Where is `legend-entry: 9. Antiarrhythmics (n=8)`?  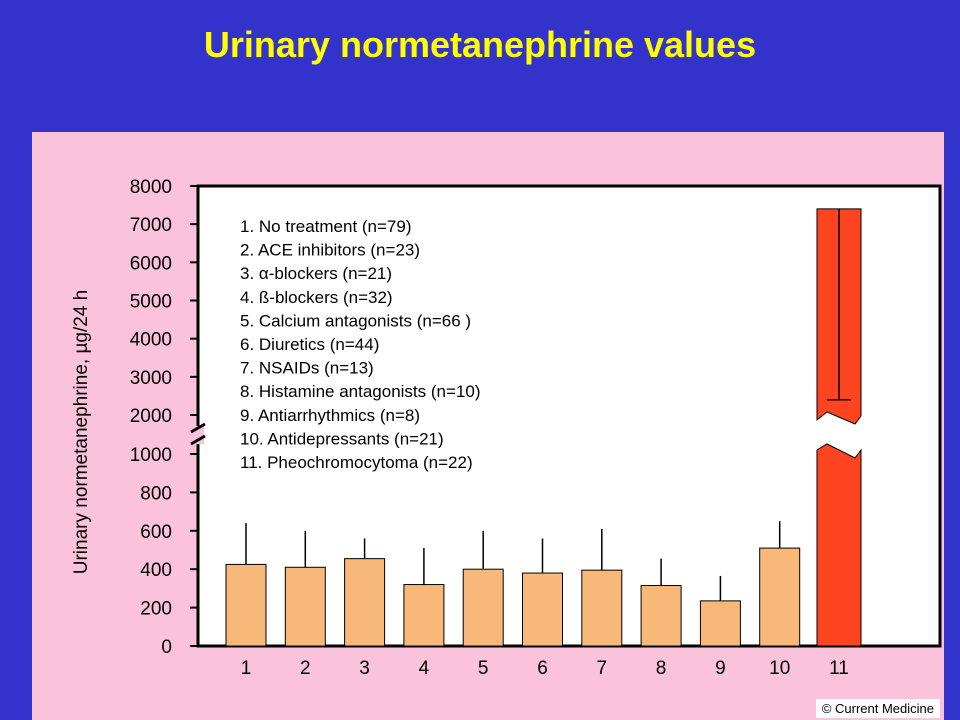 legend-entry: 9. Antiarrhythmics (n=8) is located at coordinates (330, 415).